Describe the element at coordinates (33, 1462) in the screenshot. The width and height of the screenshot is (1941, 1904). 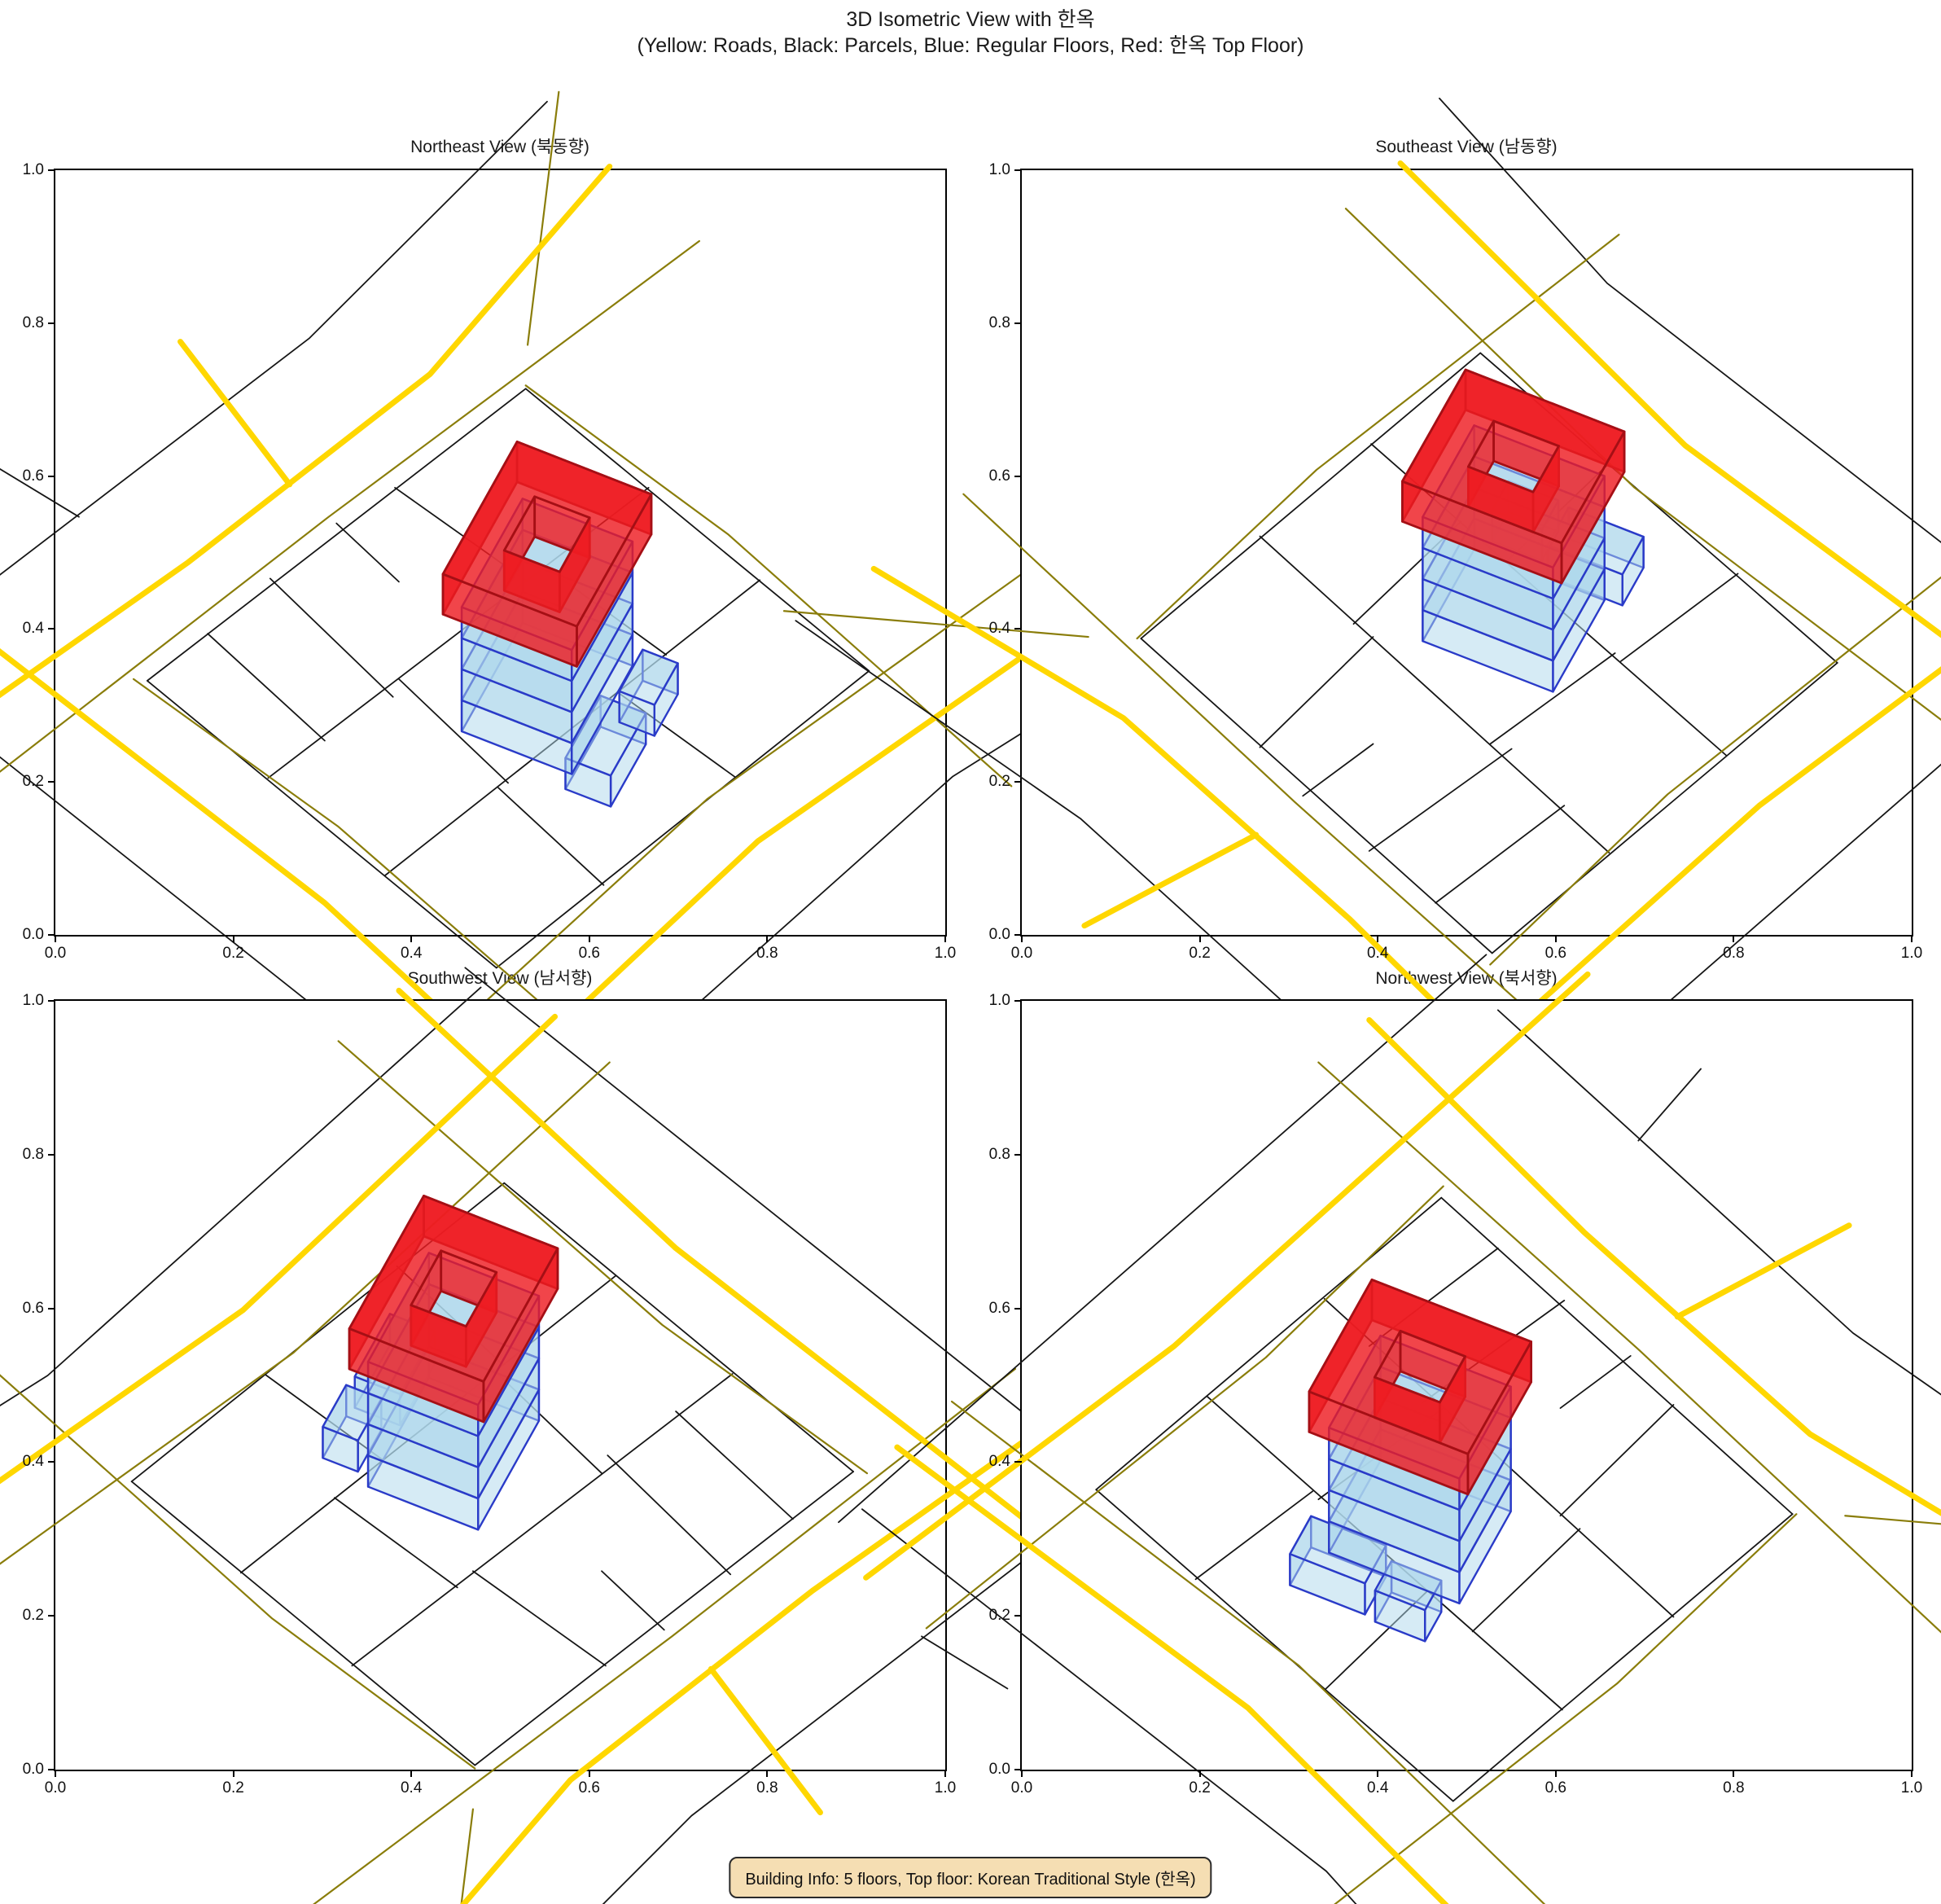
I see `y-tick-label-southwest: 0.4` at that location.